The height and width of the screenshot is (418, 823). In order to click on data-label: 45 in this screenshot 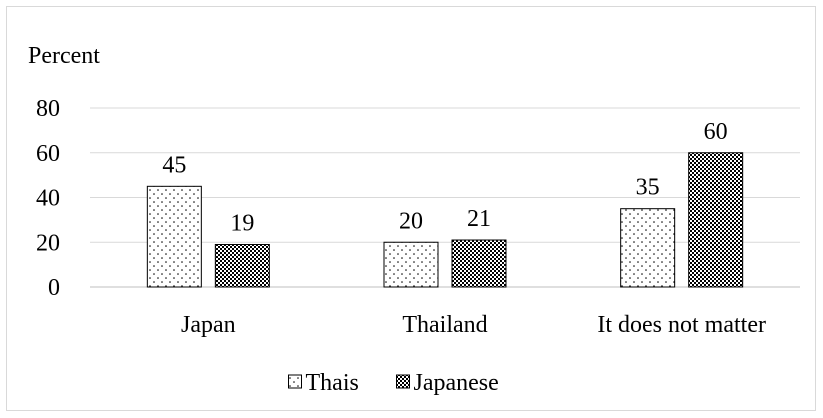, I will do `click(174, 165)`.